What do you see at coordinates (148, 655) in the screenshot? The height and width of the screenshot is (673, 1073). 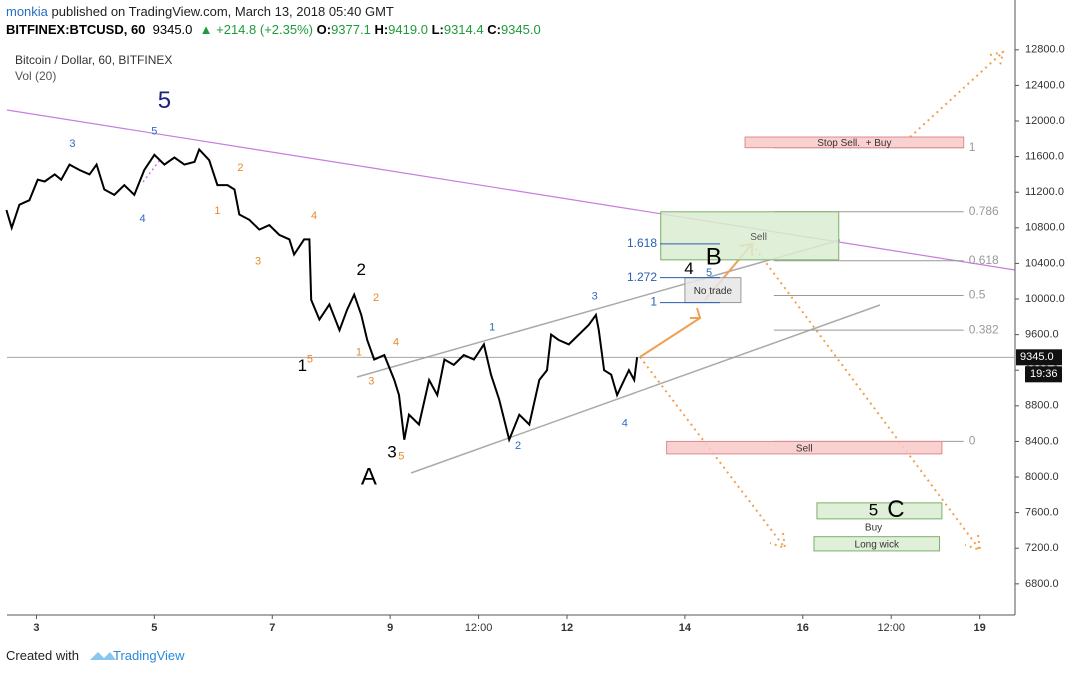 I see `brand-link: TradingView` at bounding box center [148, 655].